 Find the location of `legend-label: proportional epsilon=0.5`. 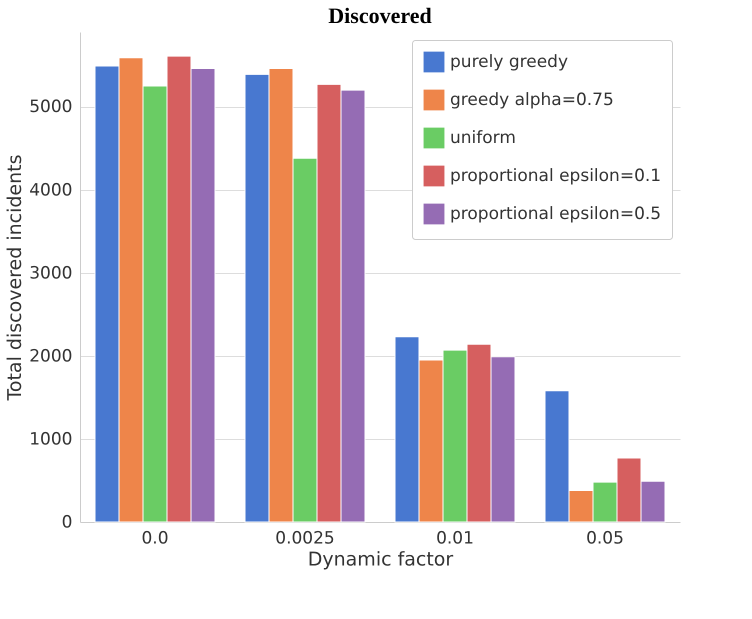

legend-label: proportional epsilon=0.5 is located at coordinates (556, 214).